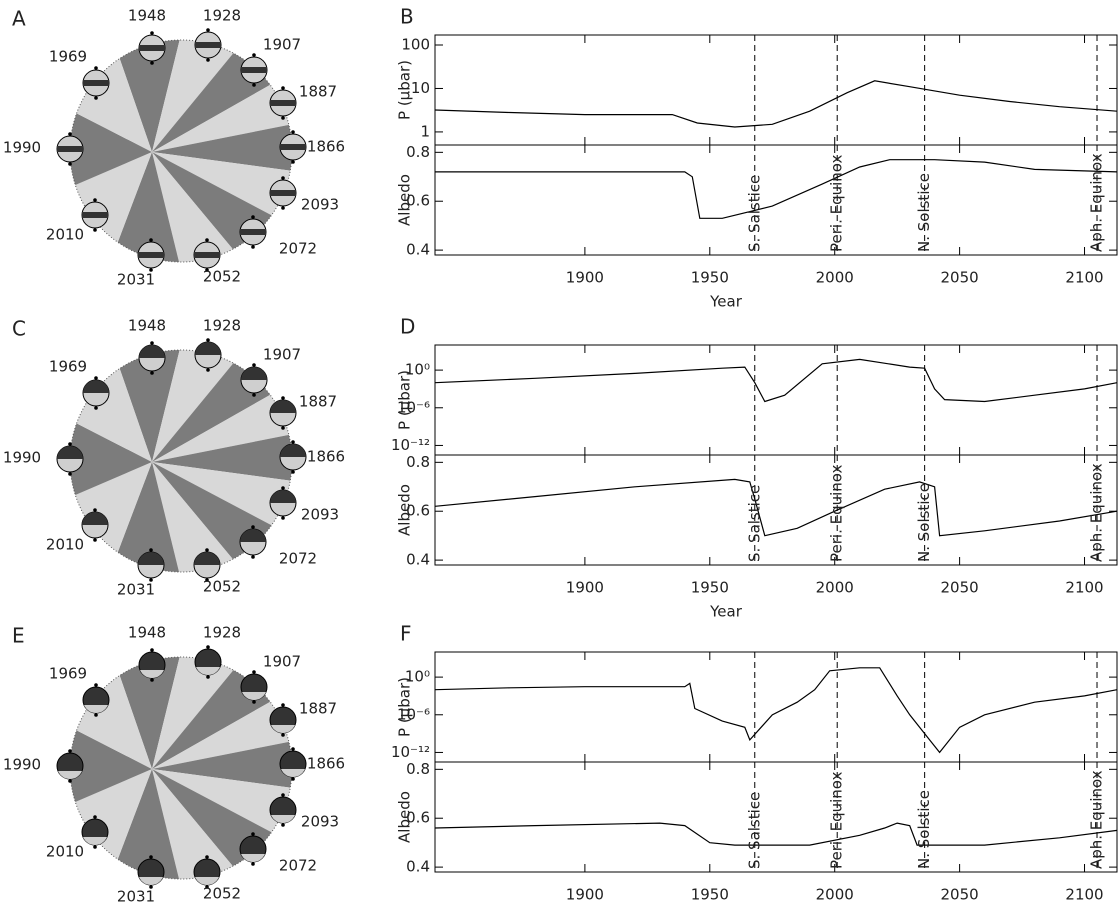  Describe the element at coordinates (837, 513) in the screenshot. I see `marker-label: Peri. Equinox` at that location.